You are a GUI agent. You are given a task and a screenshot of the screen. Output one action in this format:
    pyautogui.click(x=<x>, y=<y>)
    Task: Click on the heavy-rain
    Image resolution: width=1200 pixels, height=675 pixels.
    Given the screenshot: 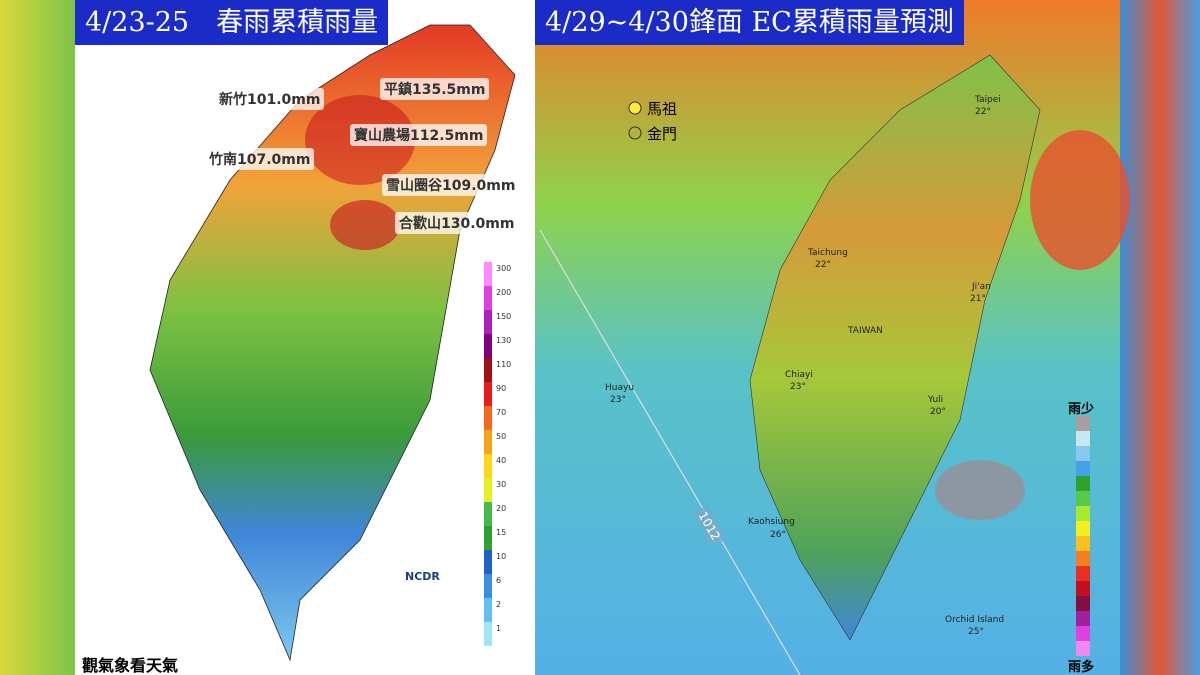 What is the action you would take?
    pyautogui.click(x=365, y=225)
    